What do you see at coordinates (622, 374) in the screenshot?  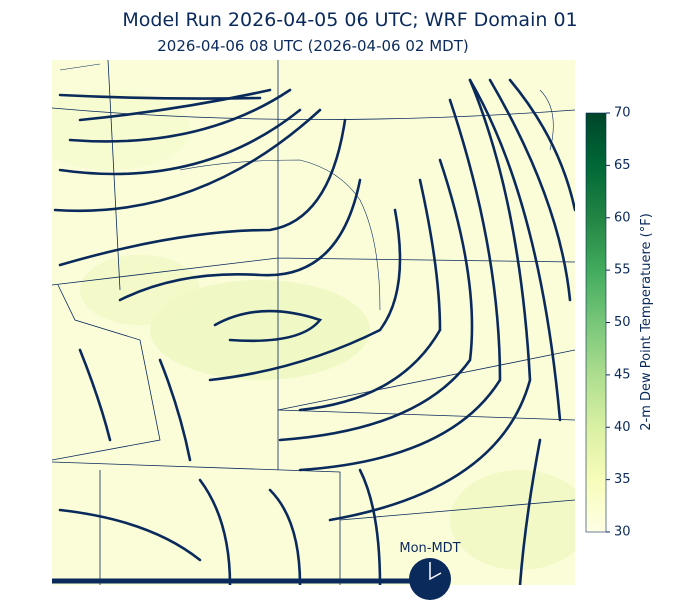 I see `colorbar-tick-label: 45` at bounding box center [622, 374].